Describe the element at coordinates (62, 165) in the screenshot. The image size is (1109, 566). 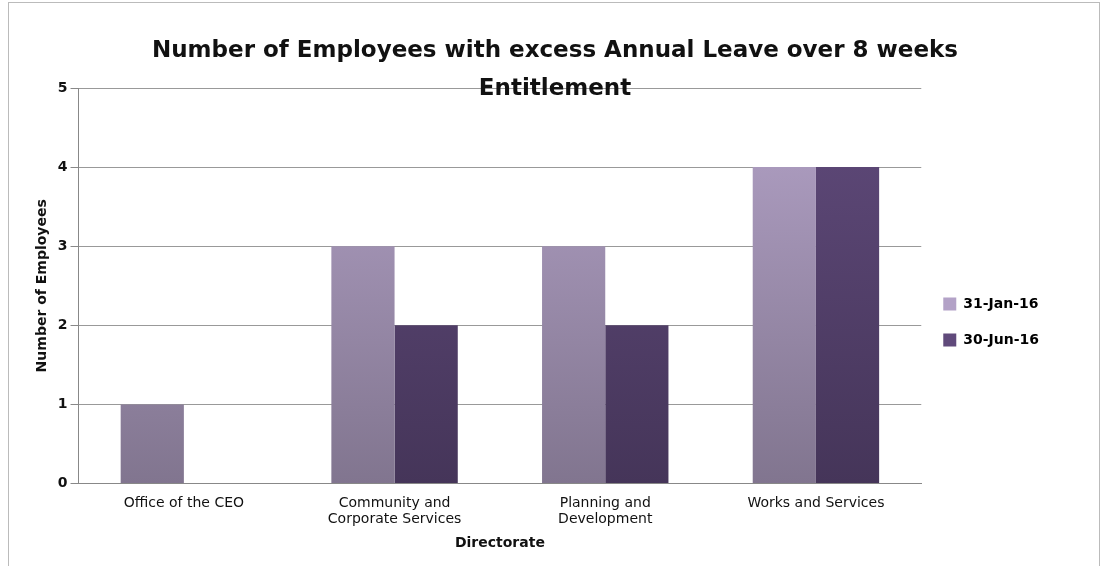
I see `y-tick-label: 4` at that location.